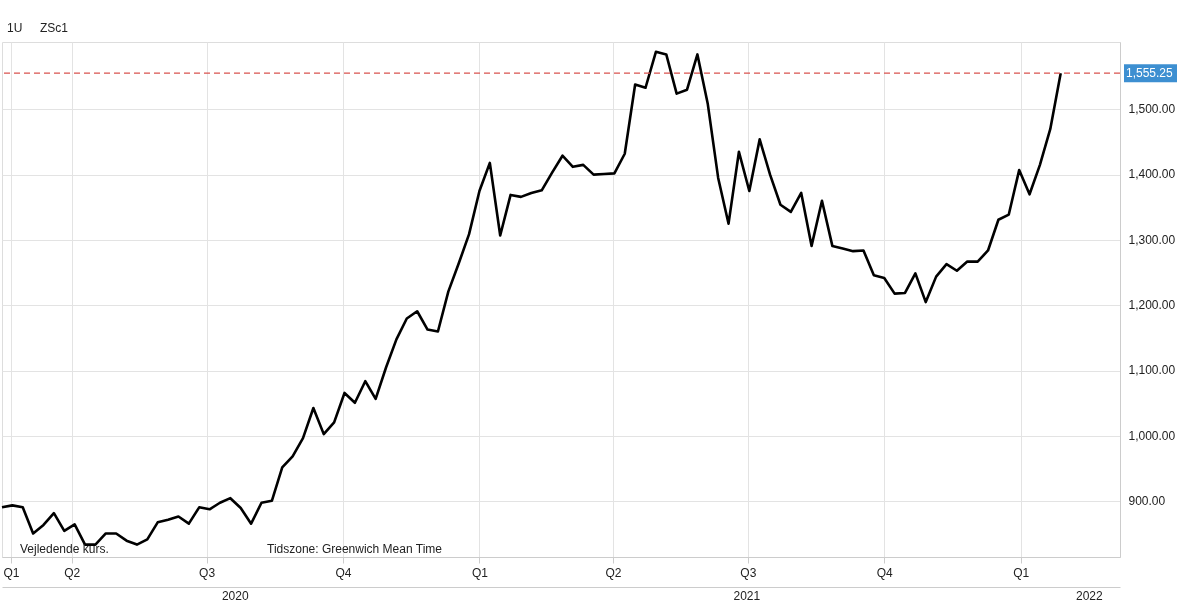 Image resolution: width=1200 pixels, height=609 pixels. I want to click on ref-line-label: 1,555.25, so click(1150, 73).